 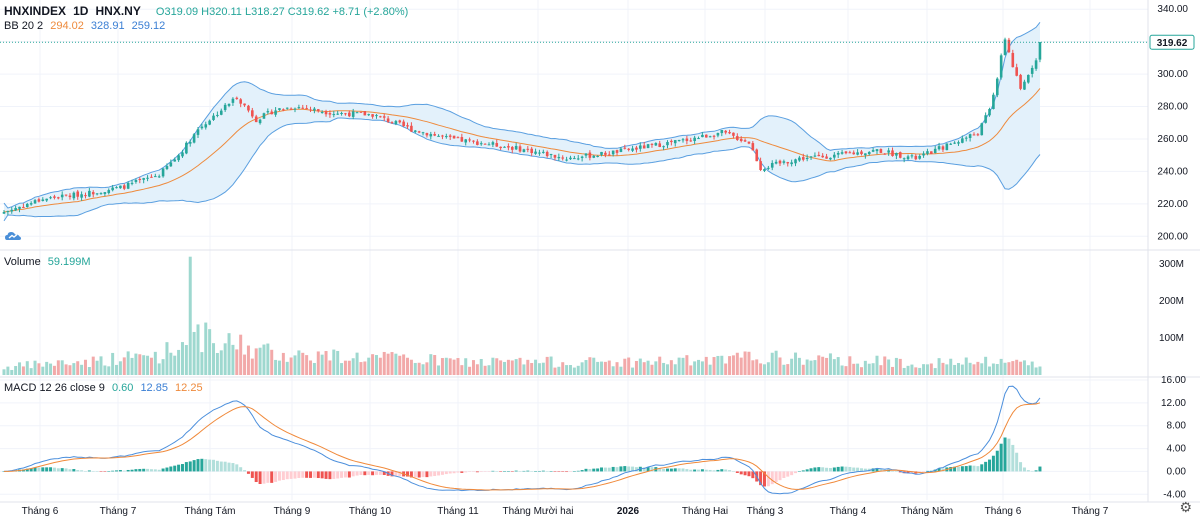 I want to click on price-tick-label: 260.00, so click(x=1172, y=139).